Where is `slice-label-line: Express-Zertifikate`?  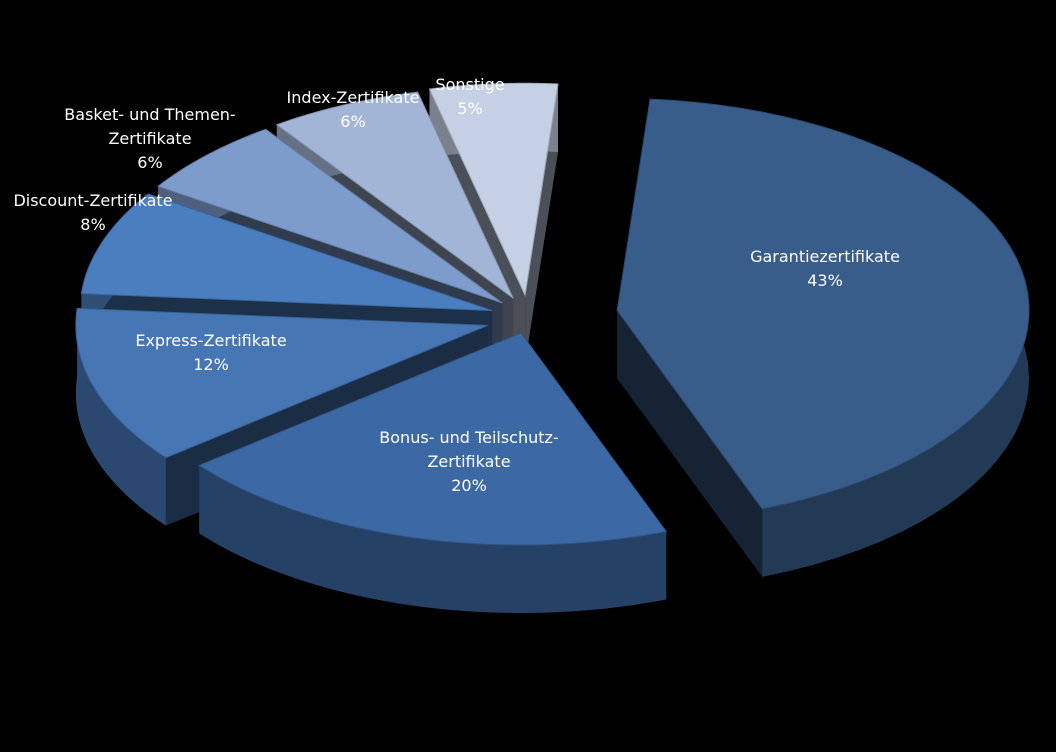
slice-label-line: Express-Zertifikate is located at coordinates (210, 340).